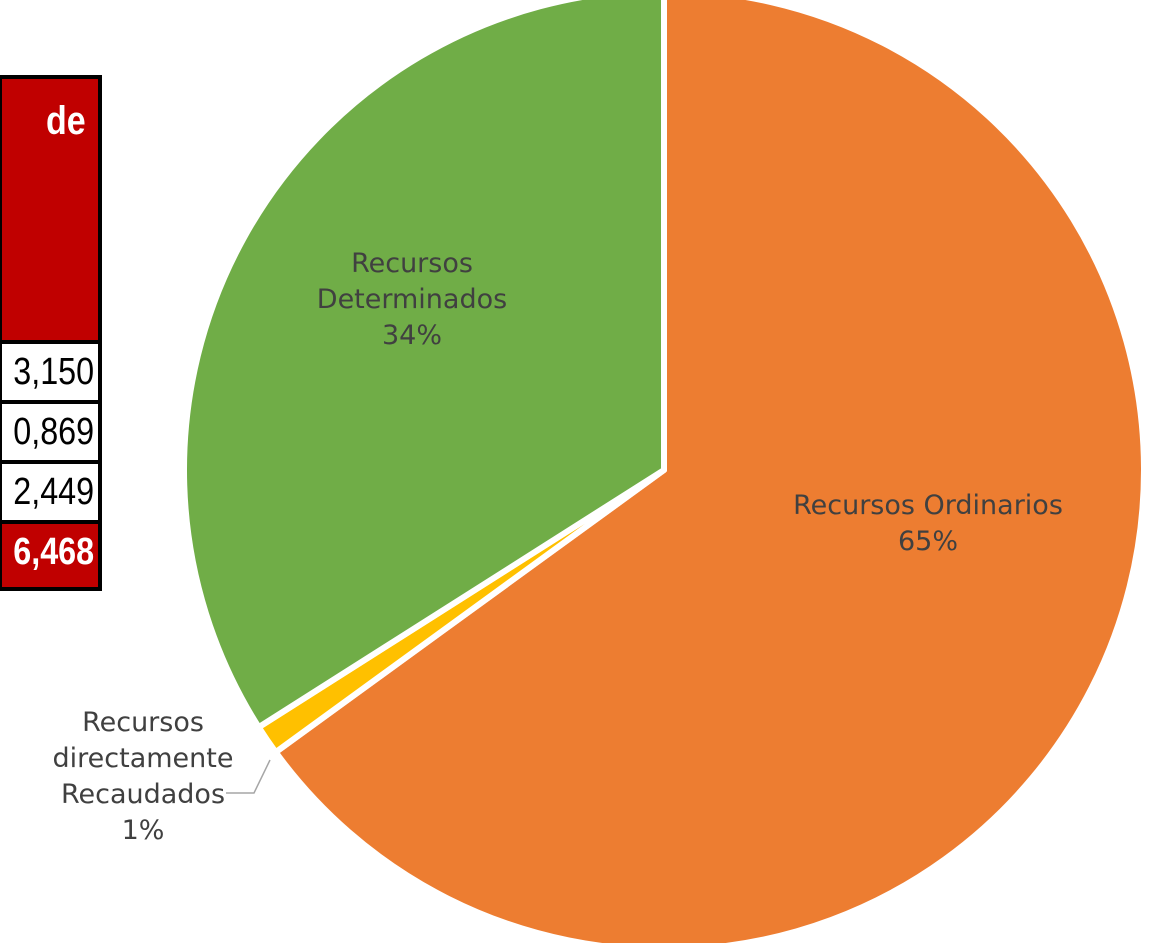 The image size is (1151, 943). What do you see at coordinates (412, 335) in the screenshot?
I see `slice-label-line: 34%` at bounding box center [412, 335].